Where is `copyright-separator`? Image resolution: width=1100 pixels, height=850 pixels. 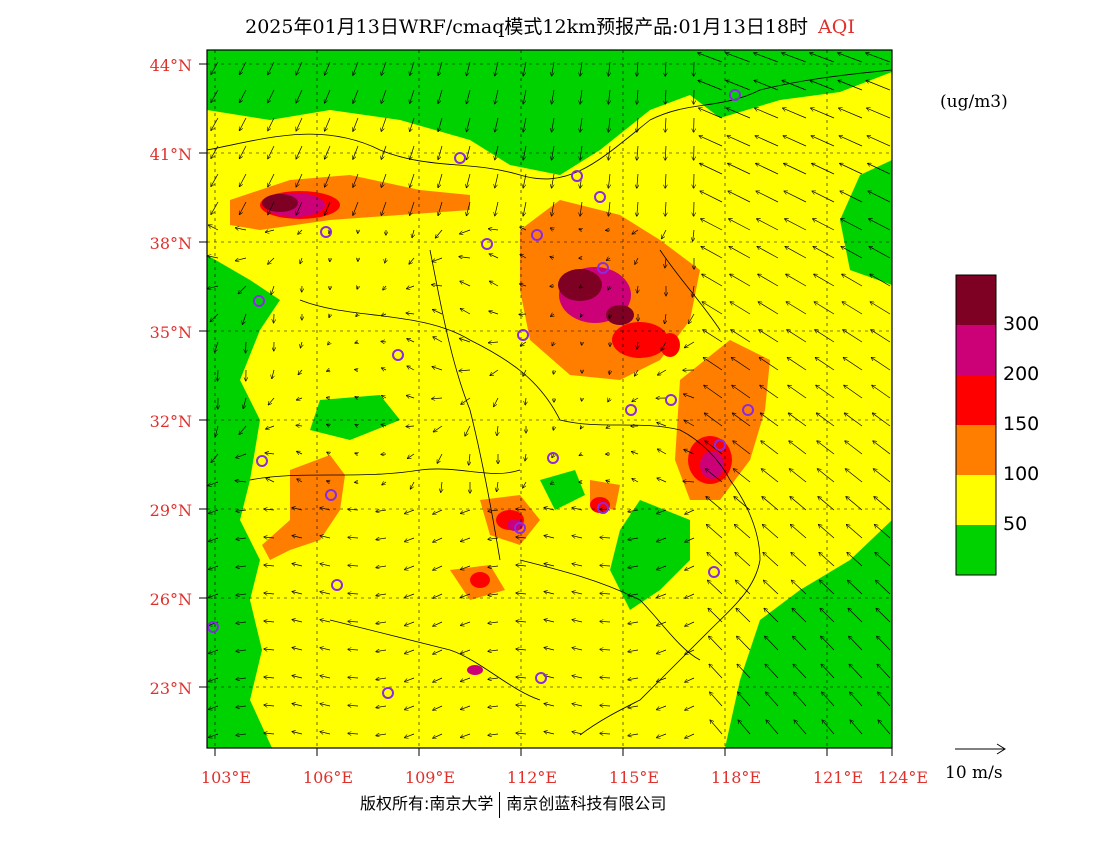 copyright-separator is located at coordinates (500, 804).